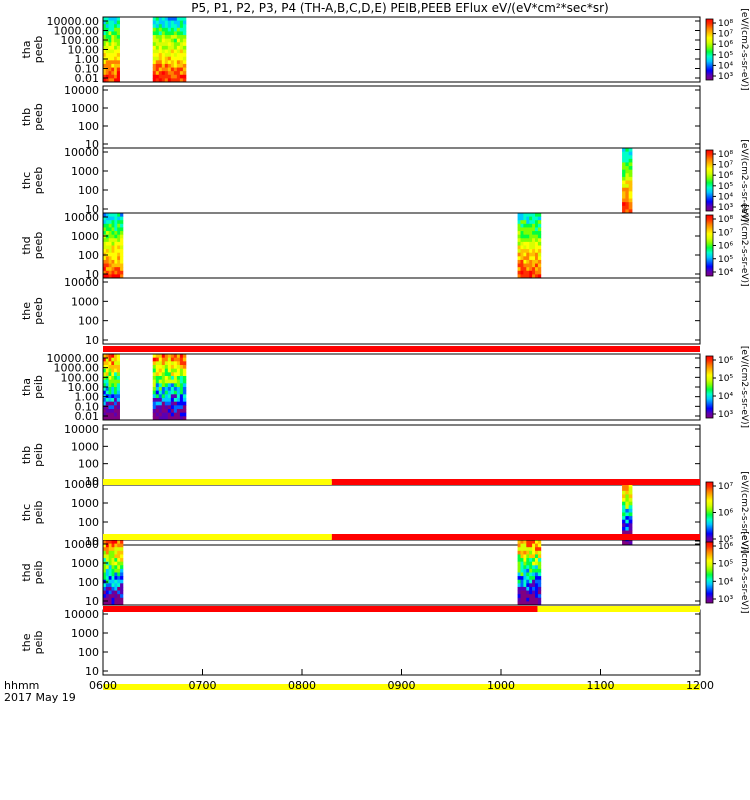  I want to click on colorbar-tick-label: 10⁷, so click(725, 487).